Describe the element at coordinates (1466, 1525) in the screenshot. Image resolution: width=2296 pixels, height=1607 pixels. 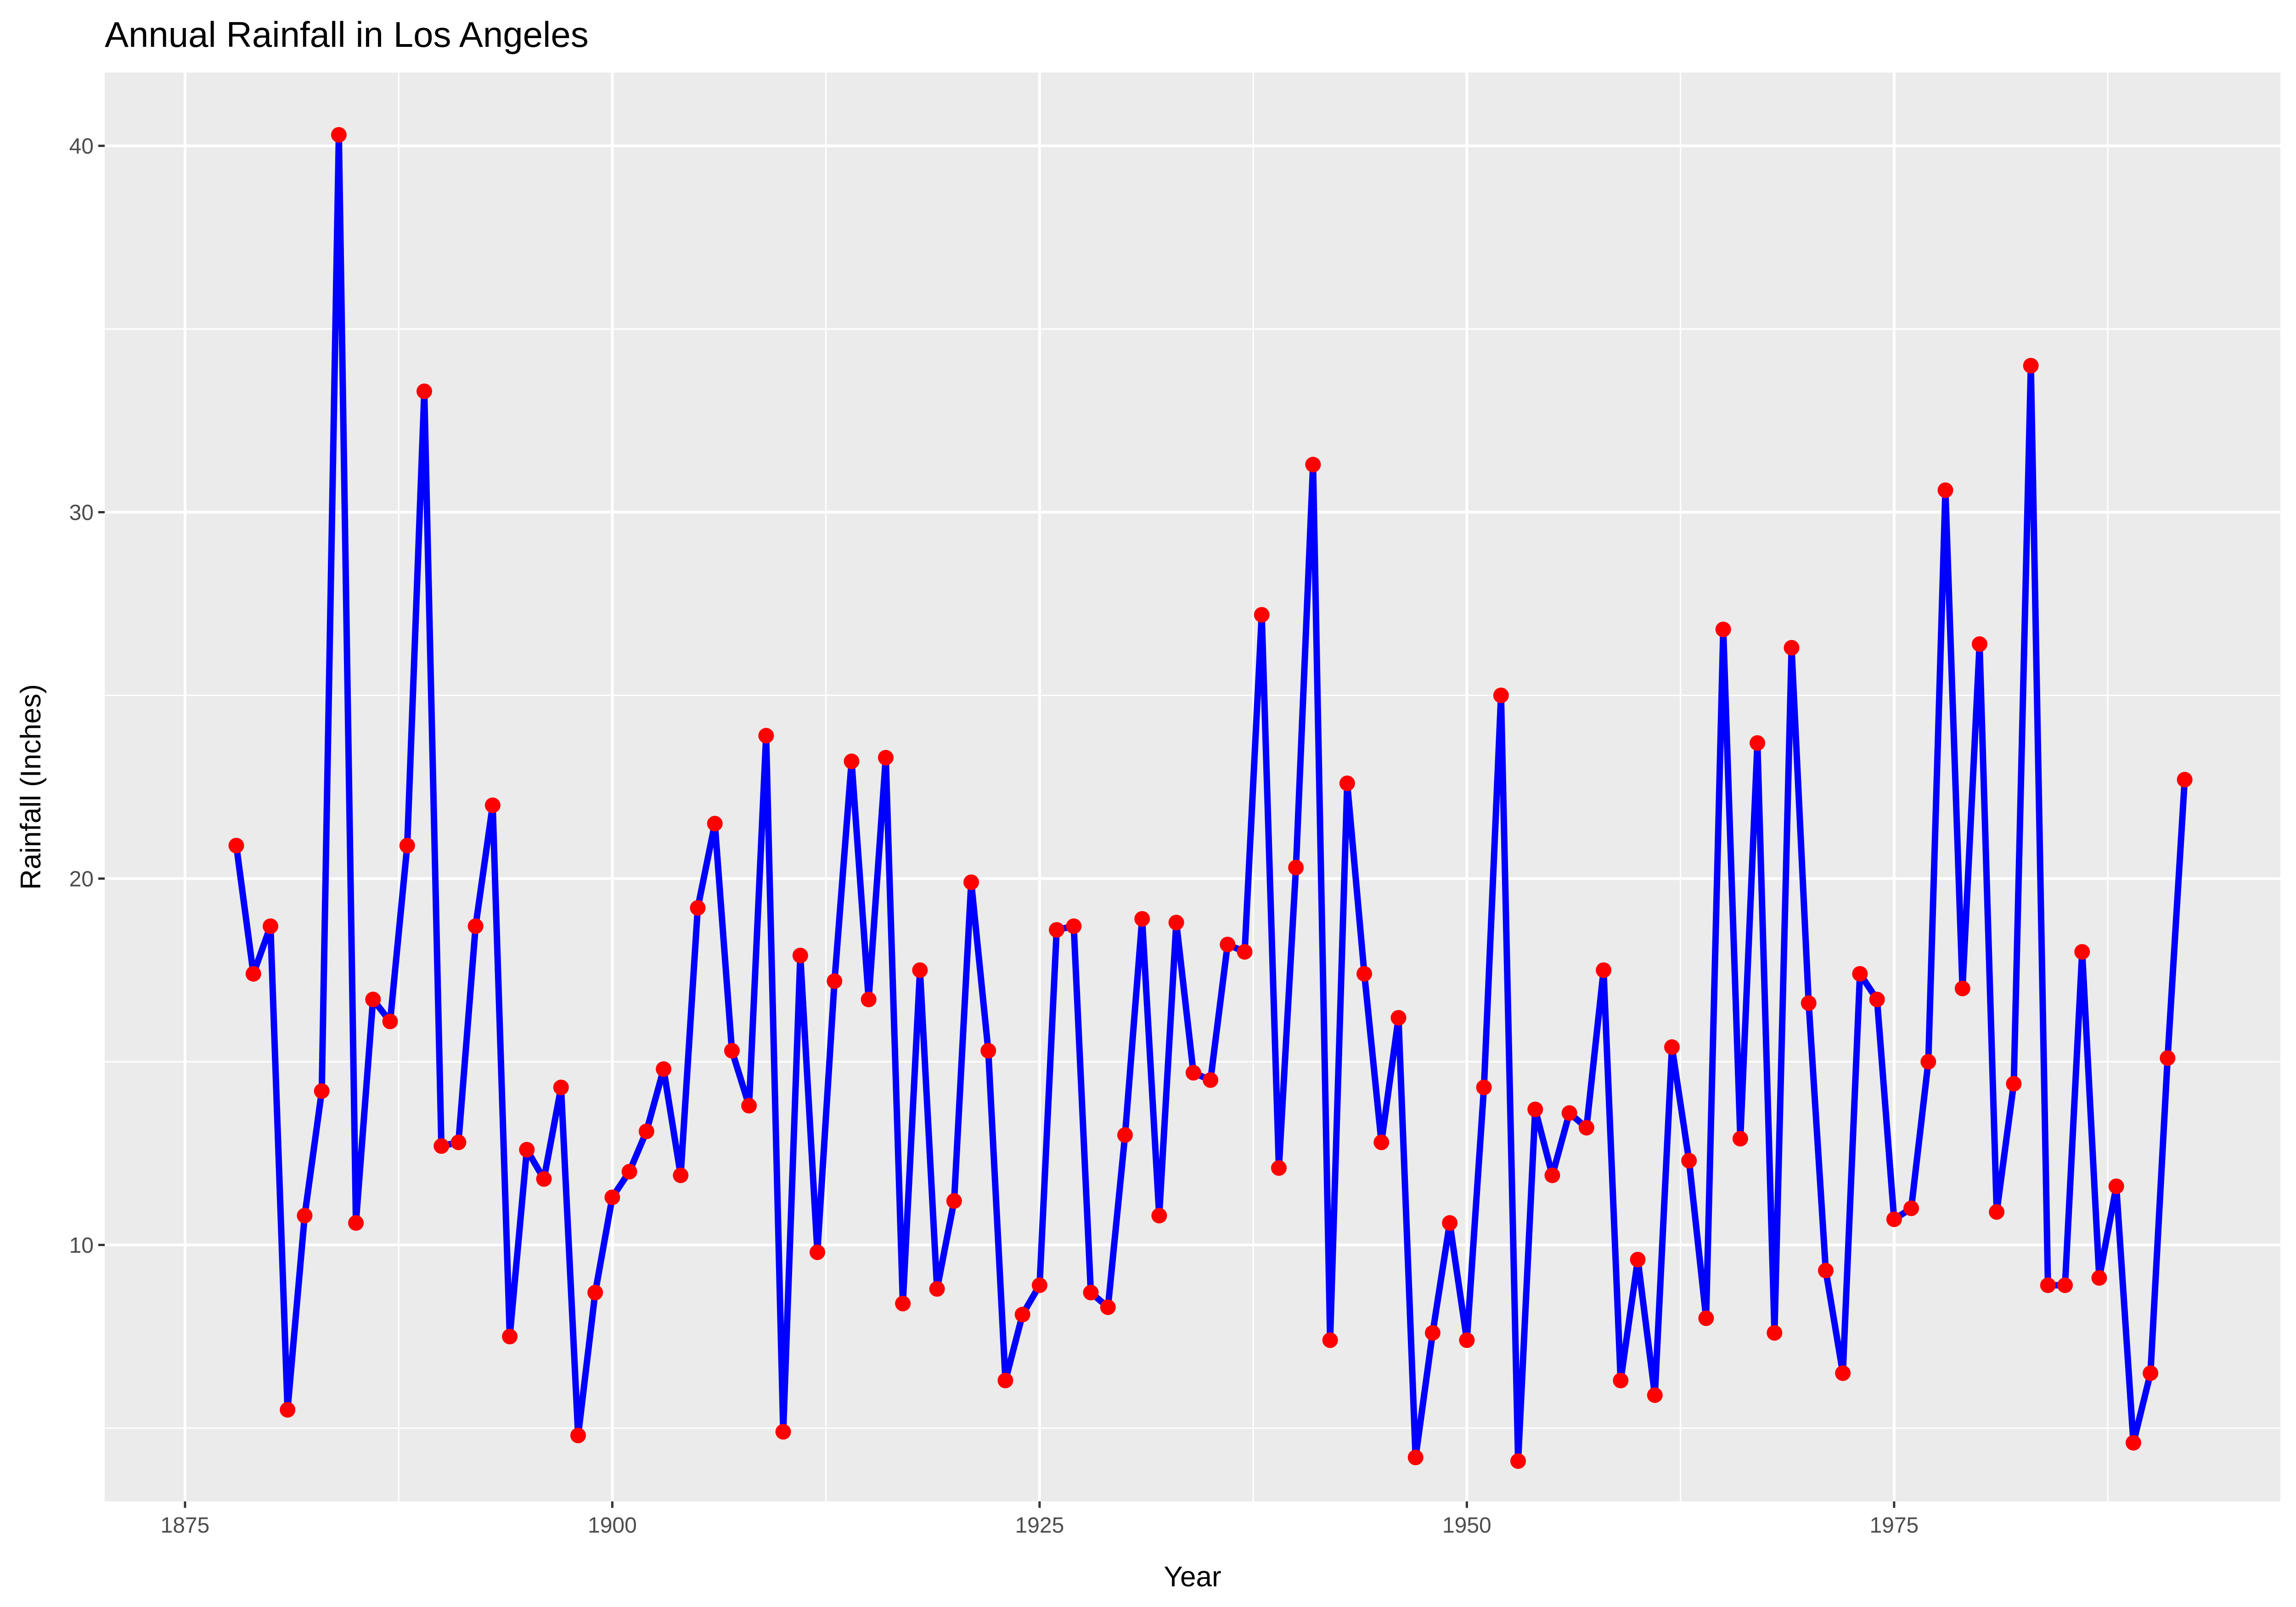
I see `x-tick-label: 1950` at that location.